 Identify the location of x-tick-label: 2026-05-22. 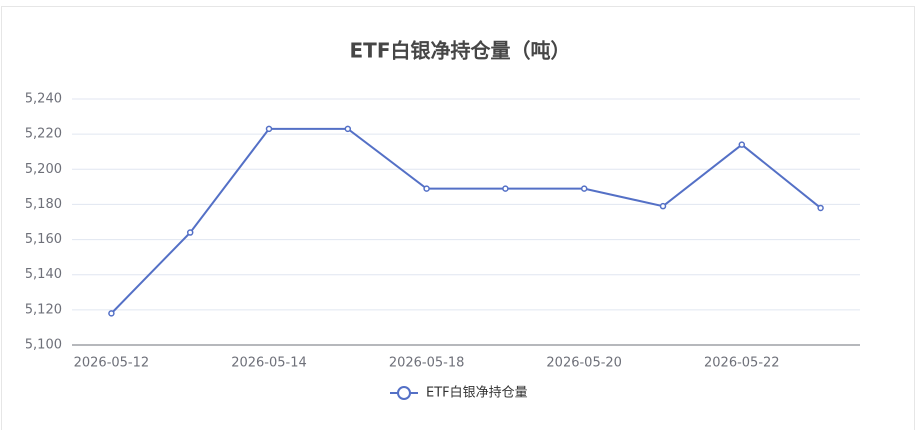
(742, 363).